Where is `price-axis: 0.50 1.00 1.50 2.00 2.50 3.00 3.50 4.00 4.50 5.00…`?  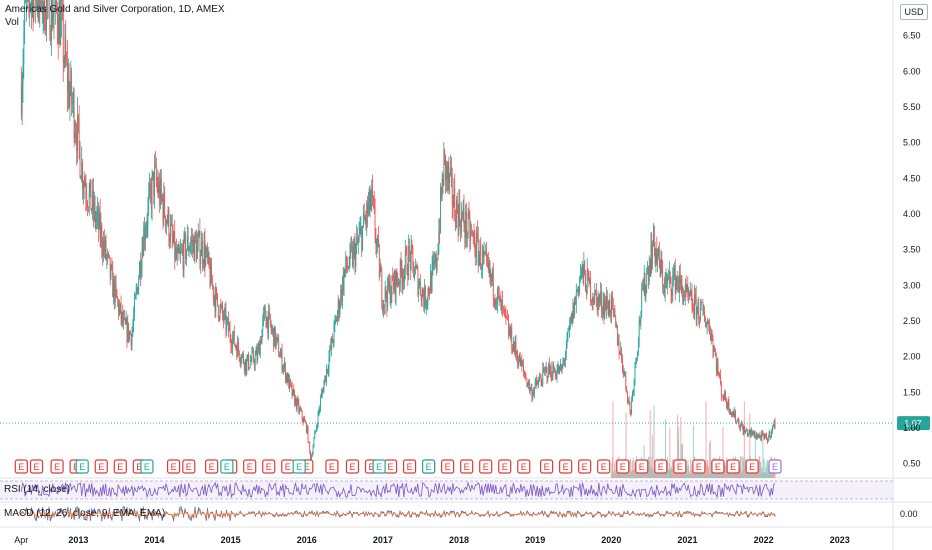 price-axis: 0.50 1.00 1.50 2.00 2.50 3.00 3.50 4.00 4.50 5.00… is located at coordinates (912, 250).